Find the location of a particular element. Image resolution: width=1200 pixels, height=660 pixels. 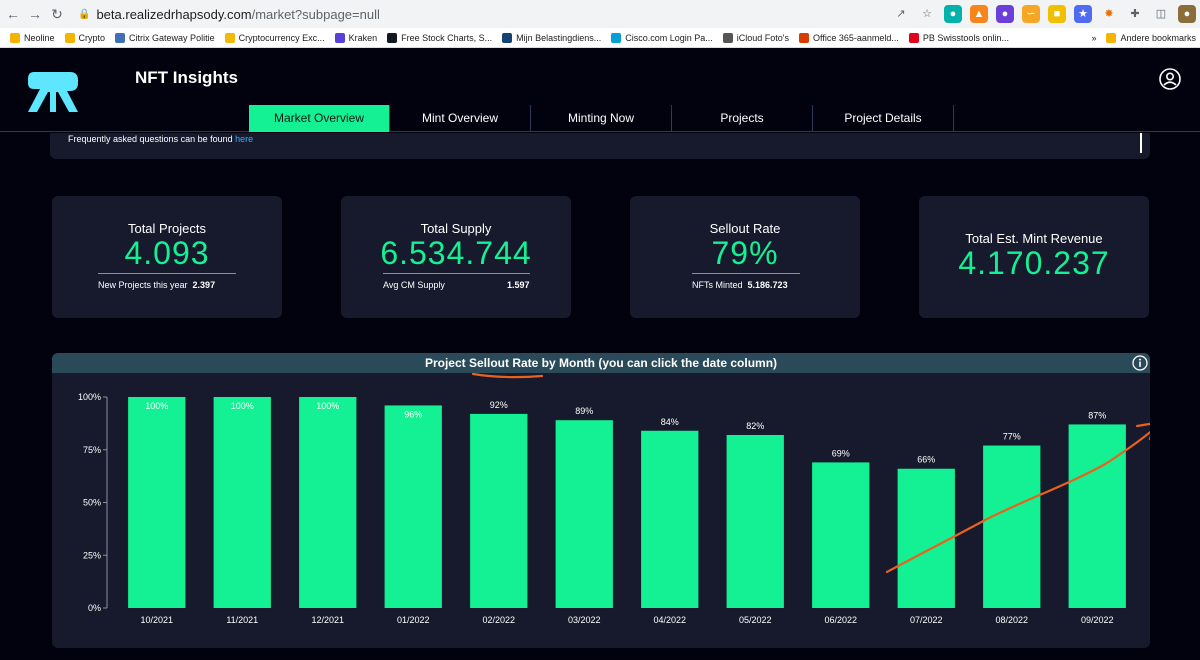

forward-icon: → is located at coordinates (35, 14).